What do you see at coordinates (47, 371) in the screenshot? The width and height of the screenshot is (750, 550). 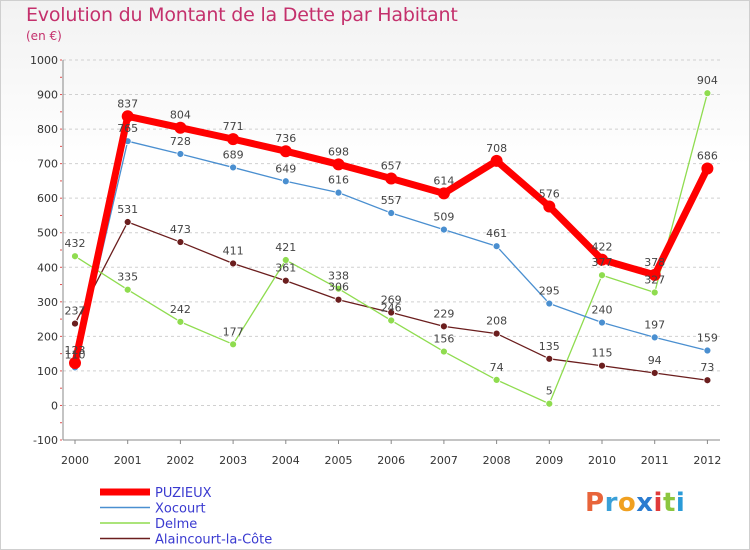 I see `y-tick-label: 100` at bounding box center [47, 371].